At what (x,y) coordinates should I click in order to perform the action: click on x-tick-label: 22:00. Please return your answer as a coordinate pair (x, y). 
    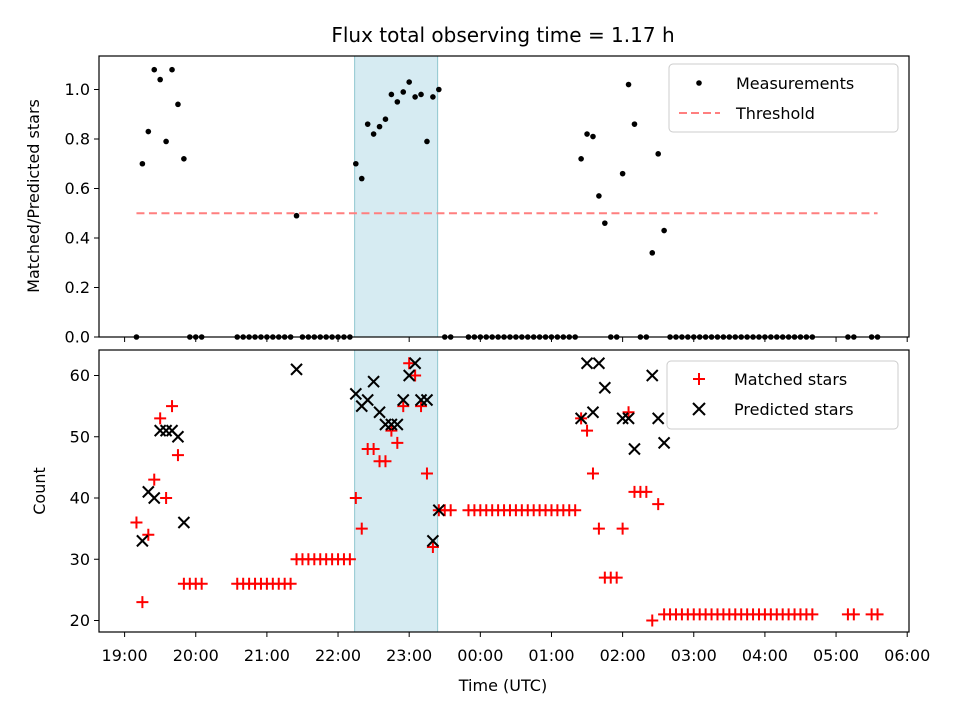
    Looking at the image, I should click on (338, 655).